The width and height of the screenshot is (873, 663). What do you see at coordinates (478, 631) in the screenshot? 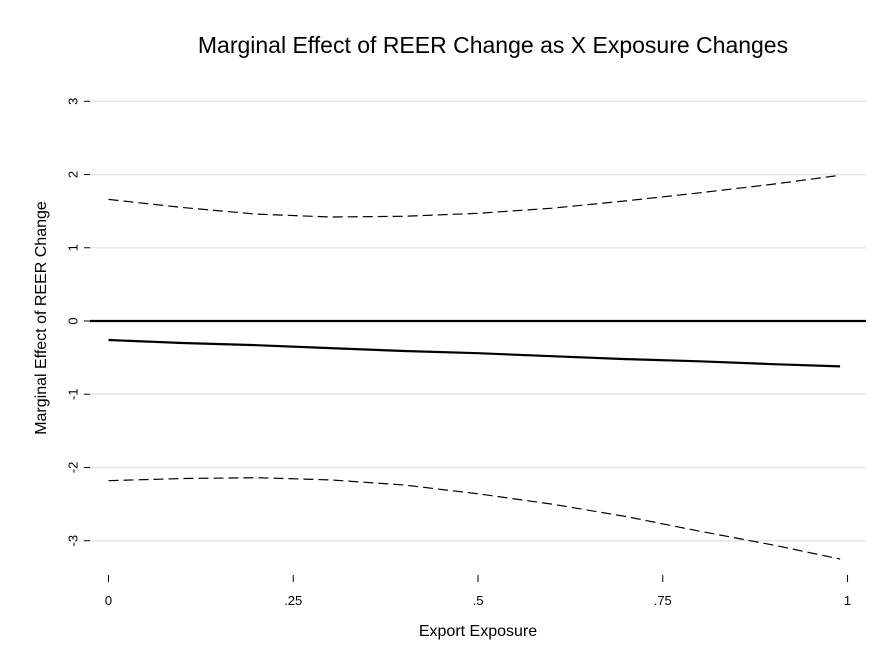
I see `x-axis-label: Export Exposure` at bounding box center [478, 631].